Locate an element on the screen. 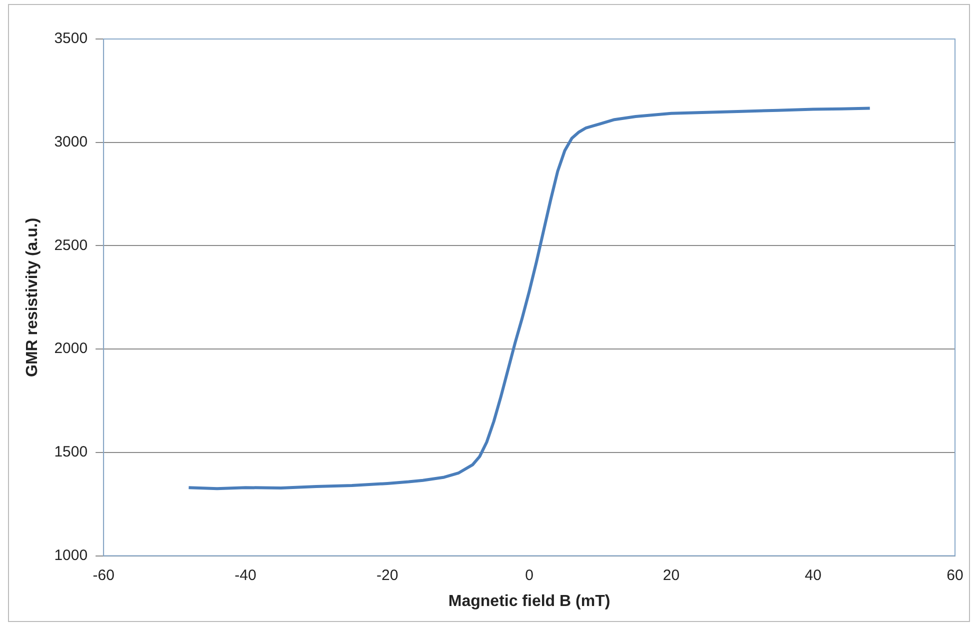 The height and width of the screenshot is (625, 976). y-tick-label: 3500 is located at coordinates (71, 39).